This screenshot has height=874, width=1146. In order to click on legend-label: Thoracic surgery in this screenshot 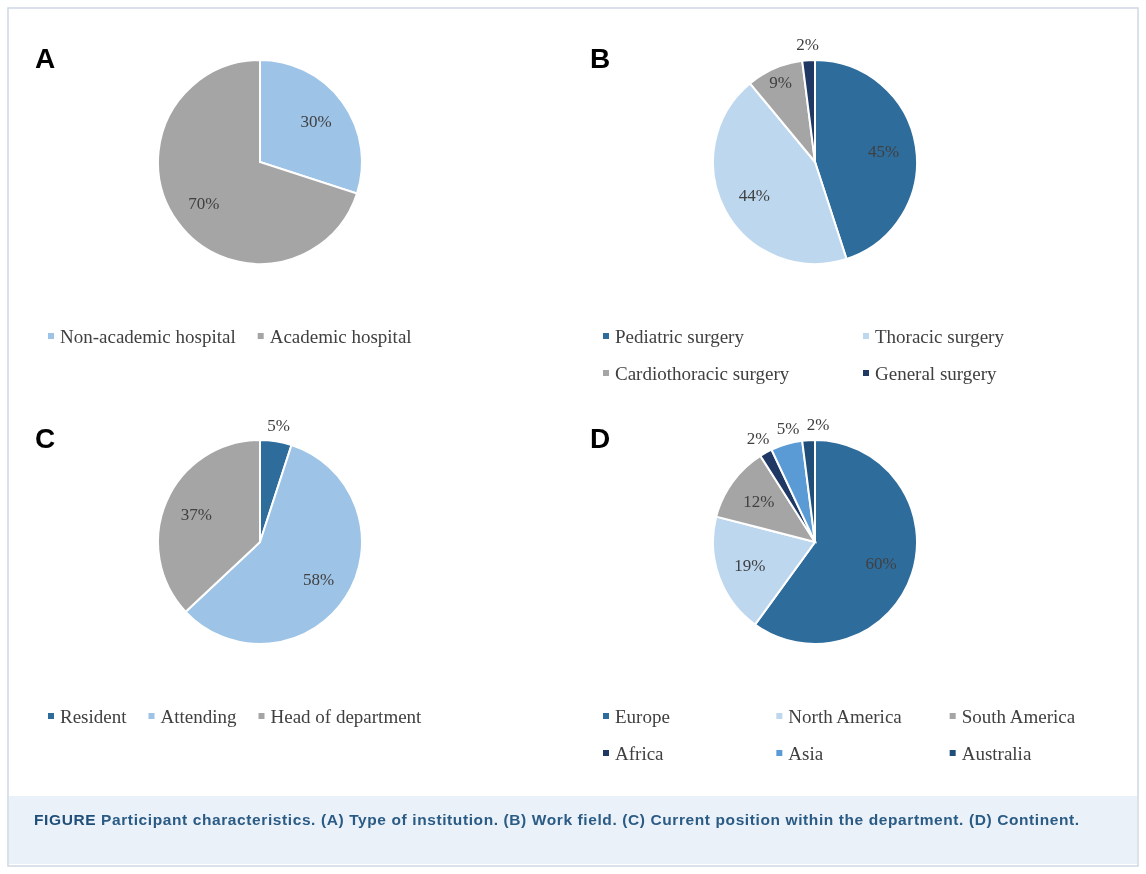, I will do `click(940, 336)`.